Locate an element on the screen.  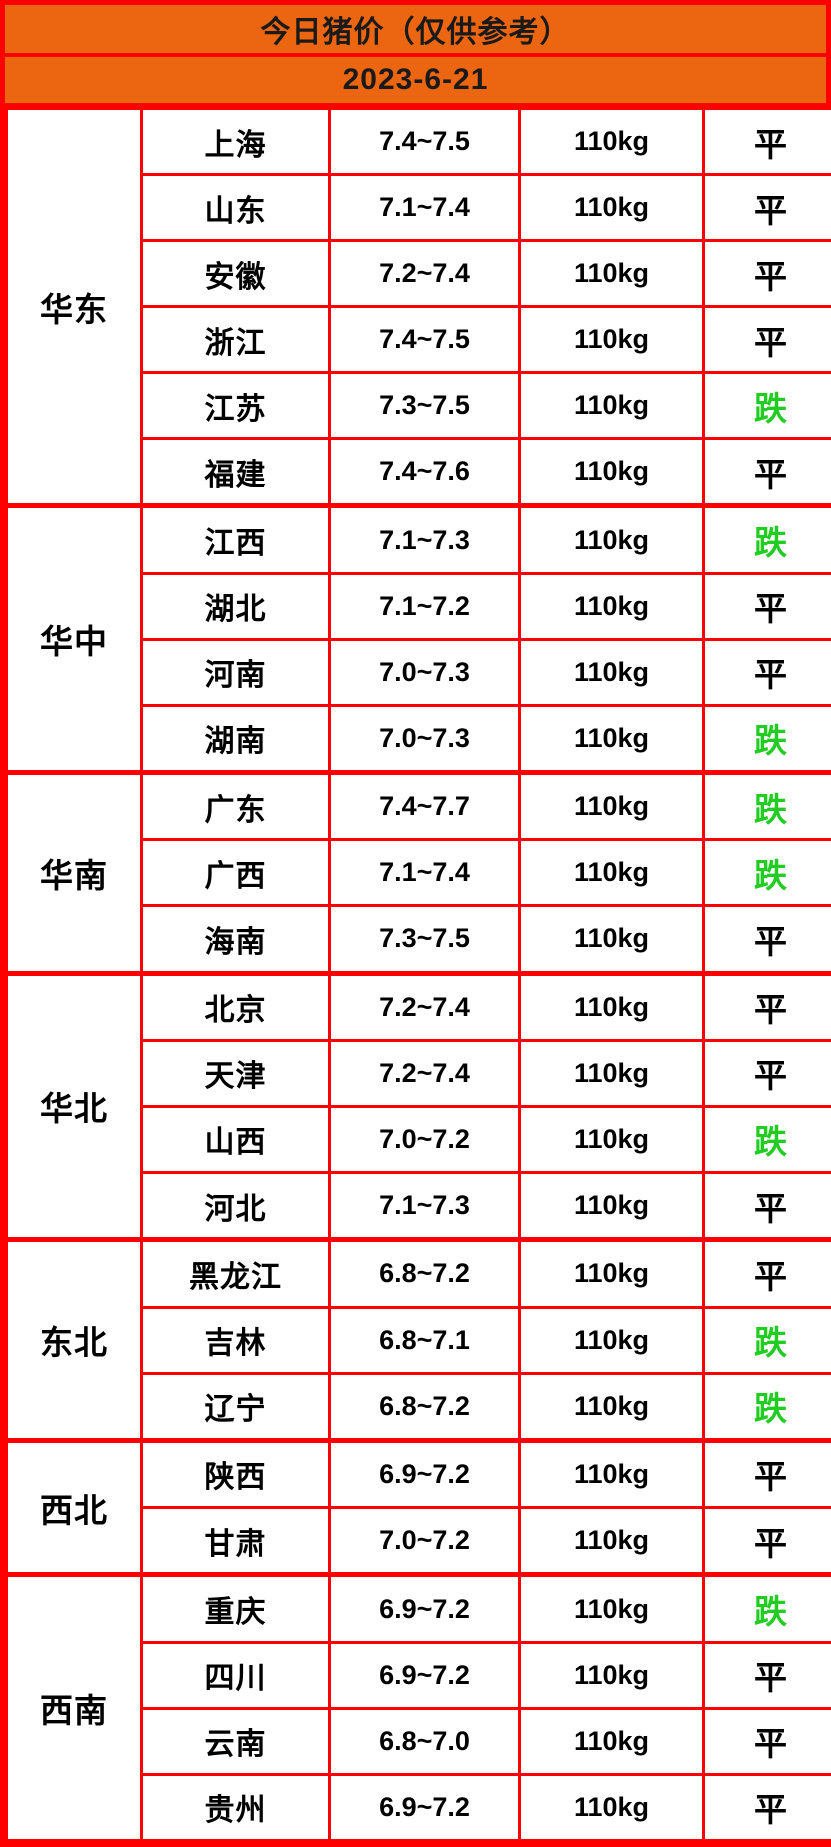
table-row: 安徽 7.2~7.4 110kg 平 is located at coordinates (419, 274).